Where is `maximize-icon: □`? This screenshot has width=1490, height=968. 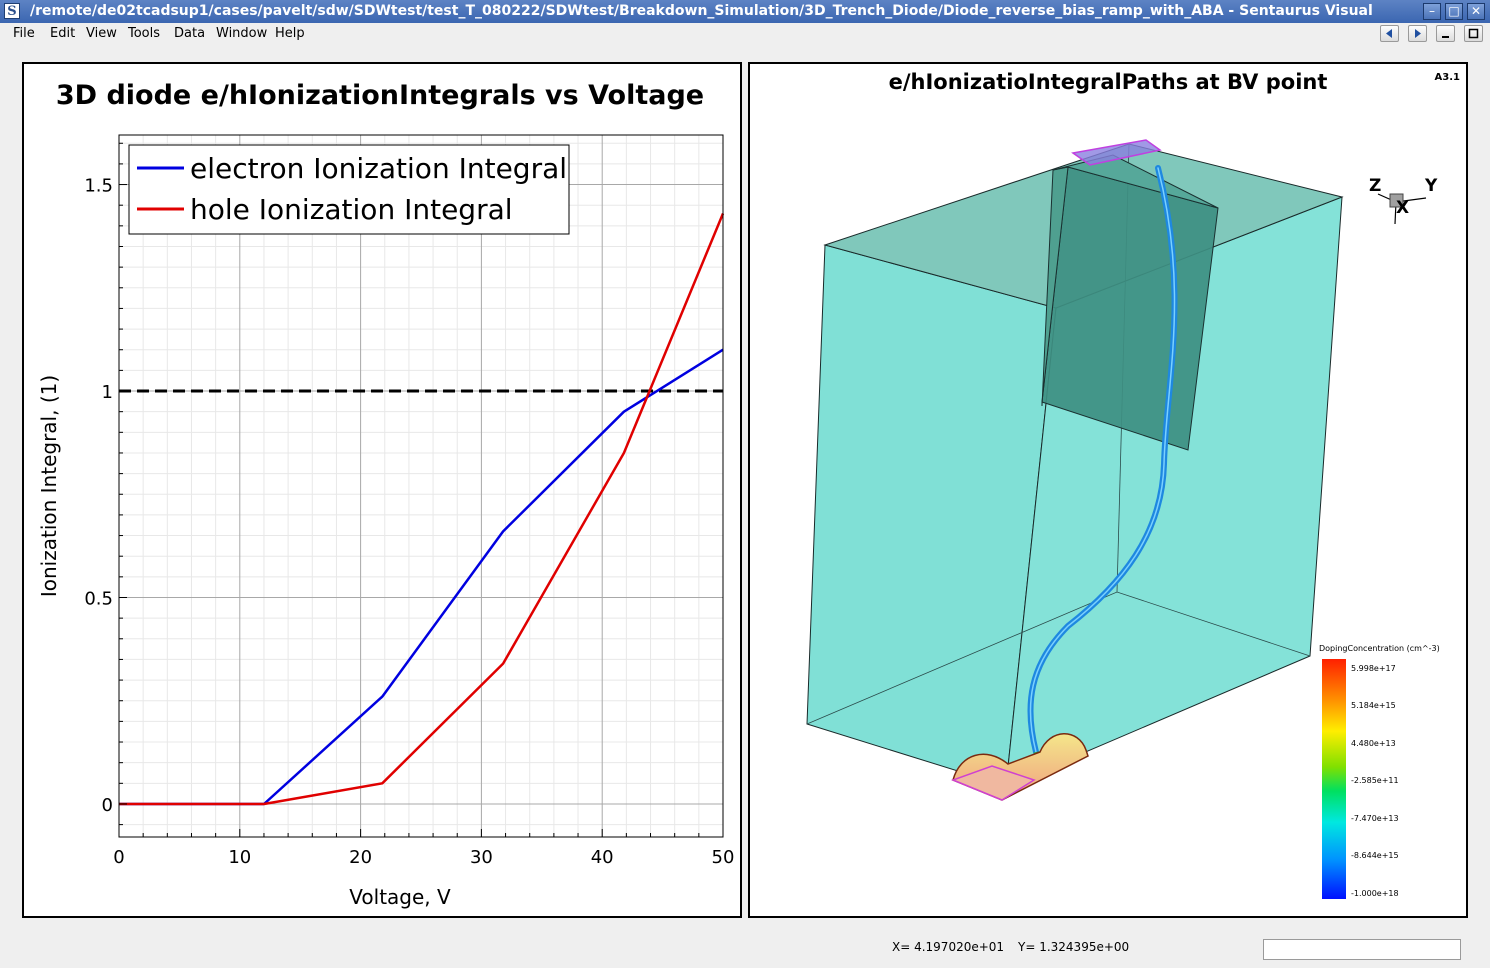 maximize-icon: □ is located at coordinates (1454, 11).